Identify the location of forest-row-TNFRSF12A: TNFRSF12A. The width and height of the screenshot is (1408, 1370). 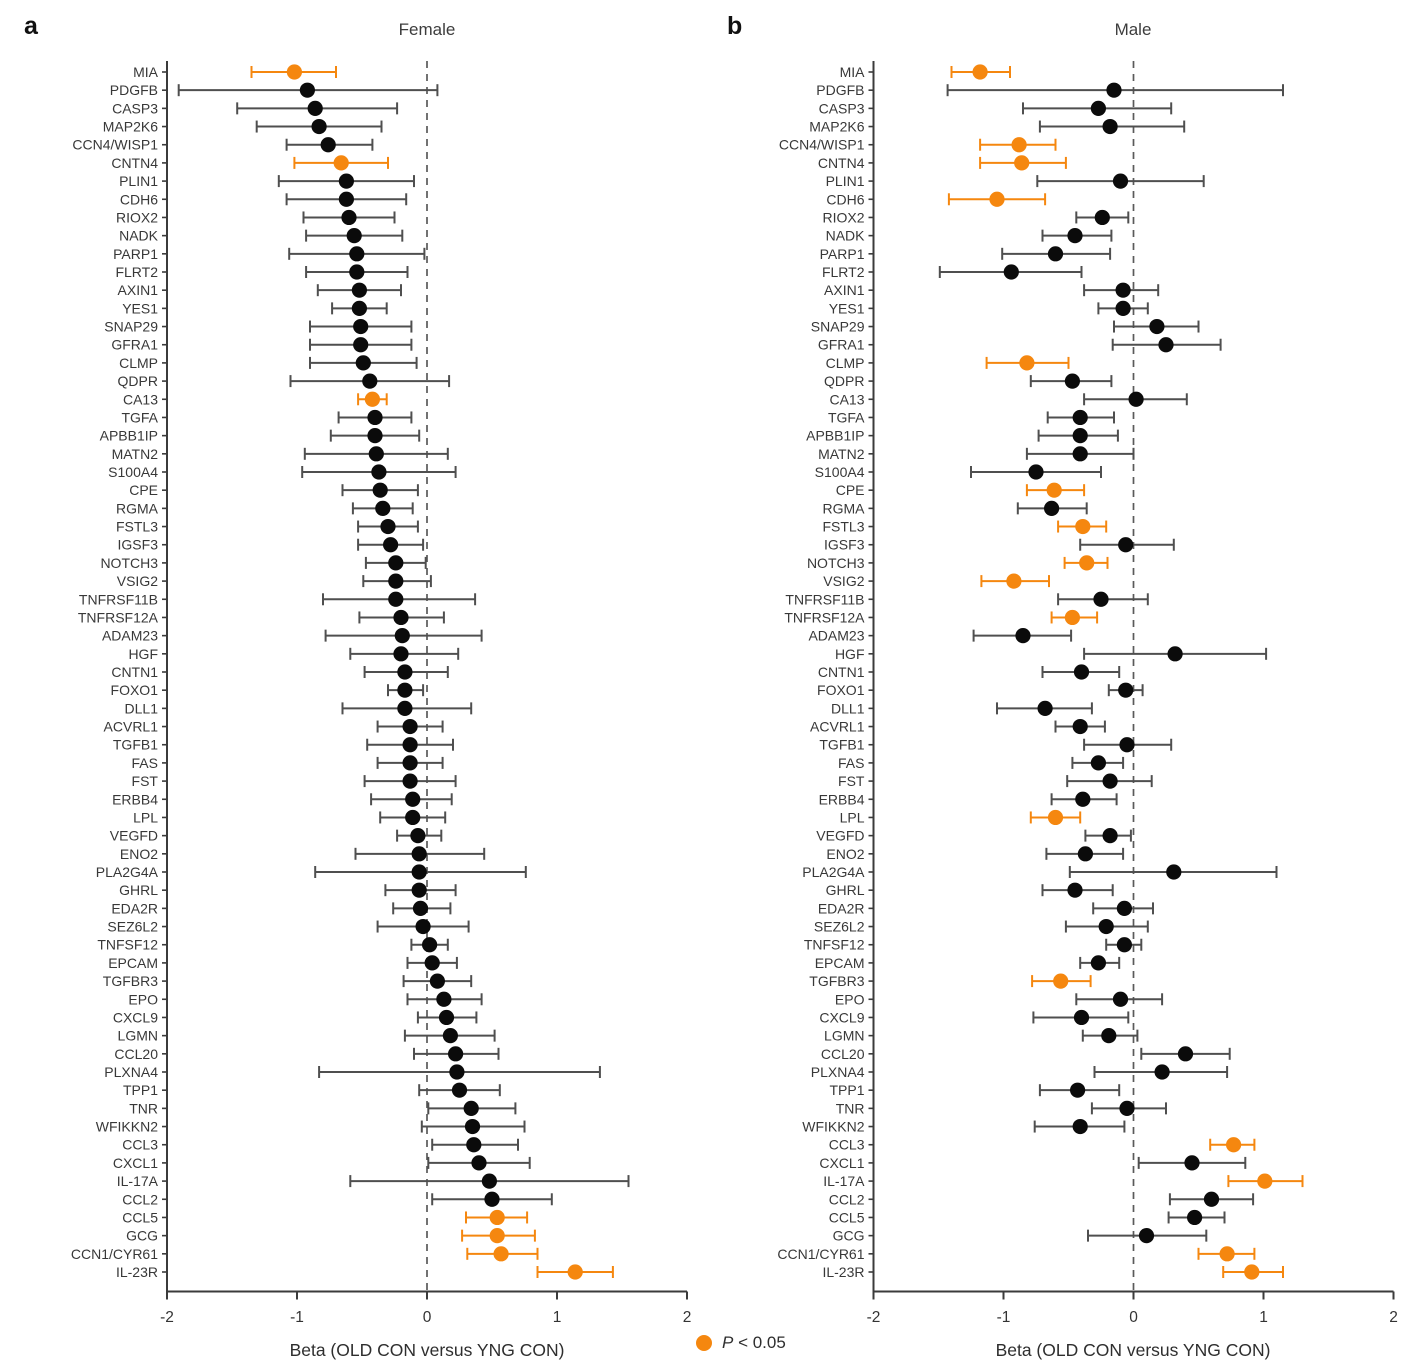
(261, 617).